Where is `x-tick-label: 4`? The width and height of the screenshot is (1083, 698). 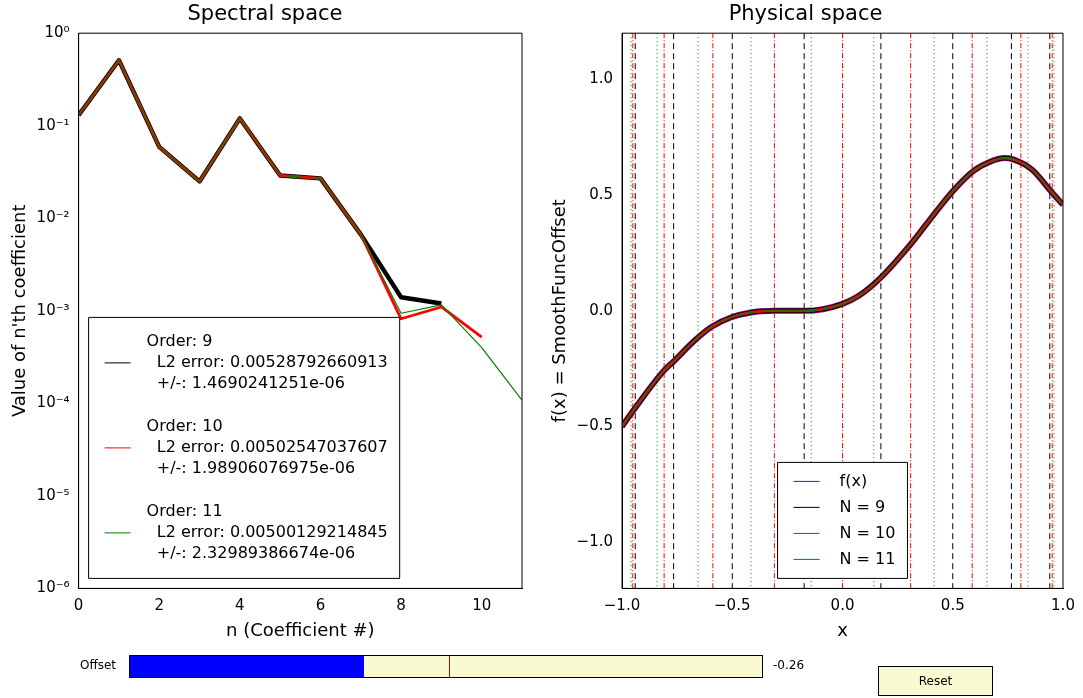 x-tick-label: 4 is located at coordinates (240, 605).